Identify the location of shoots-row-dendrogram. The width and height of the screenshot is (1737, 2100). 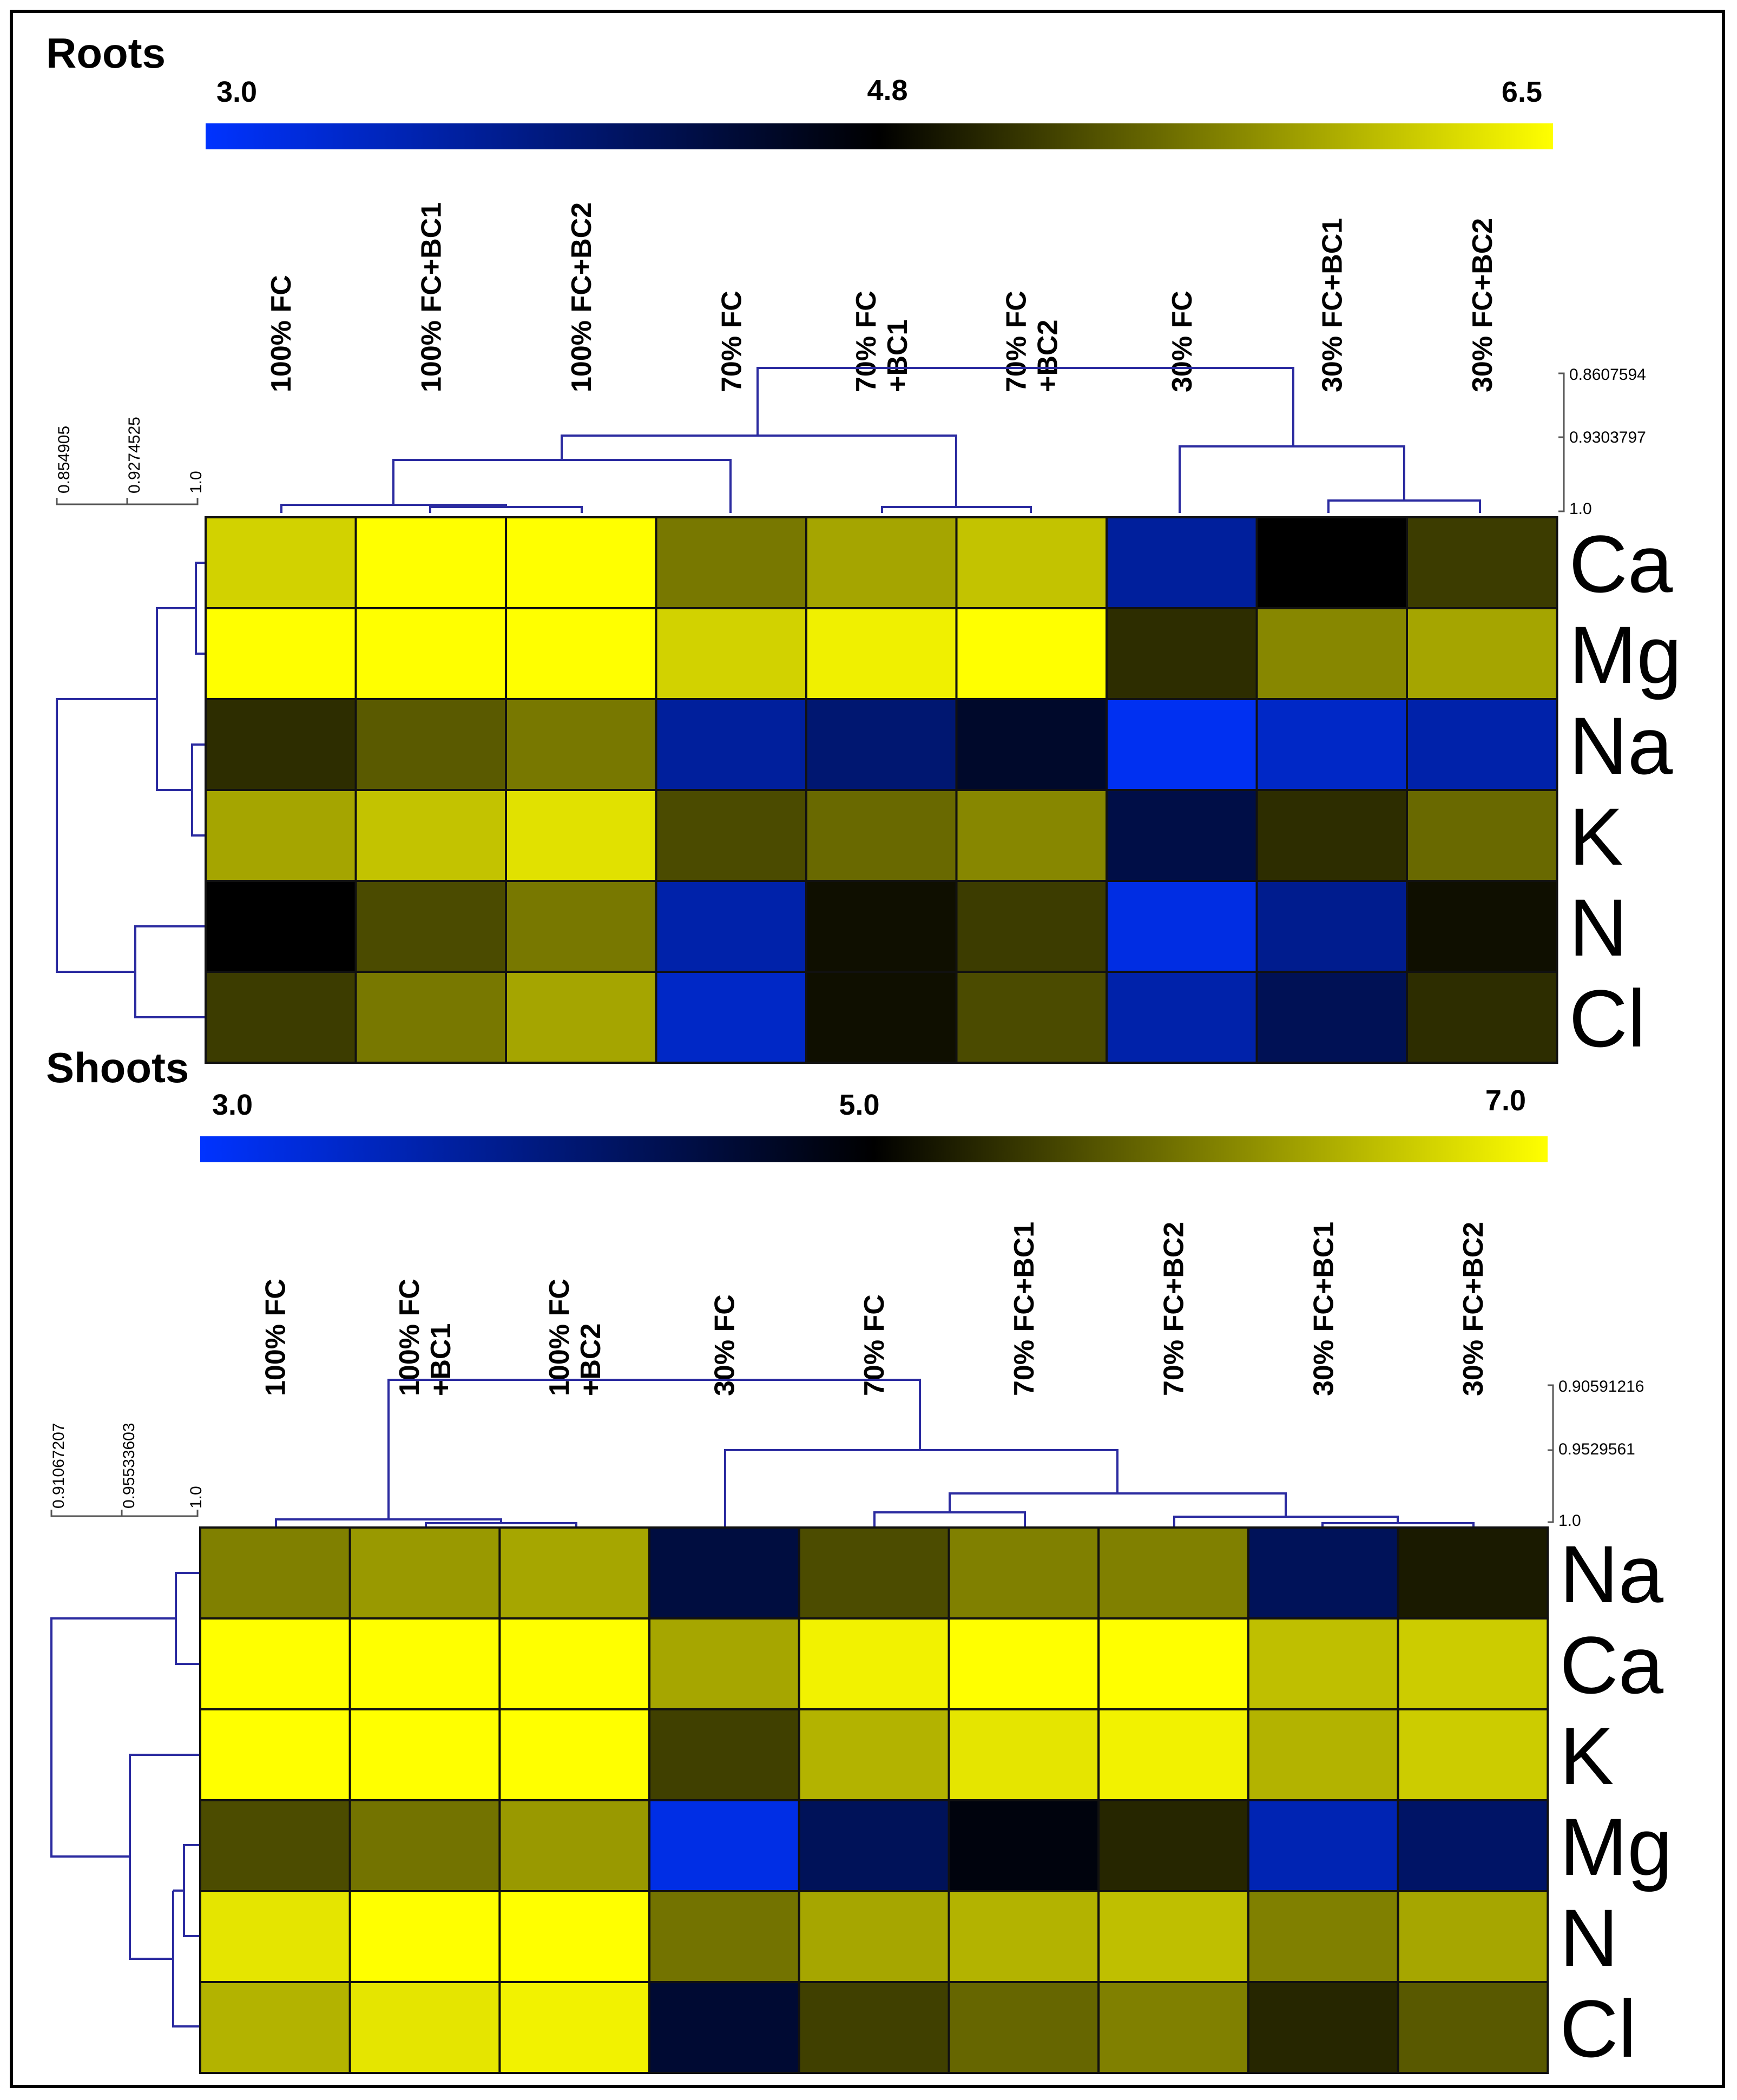
(125, 1799).